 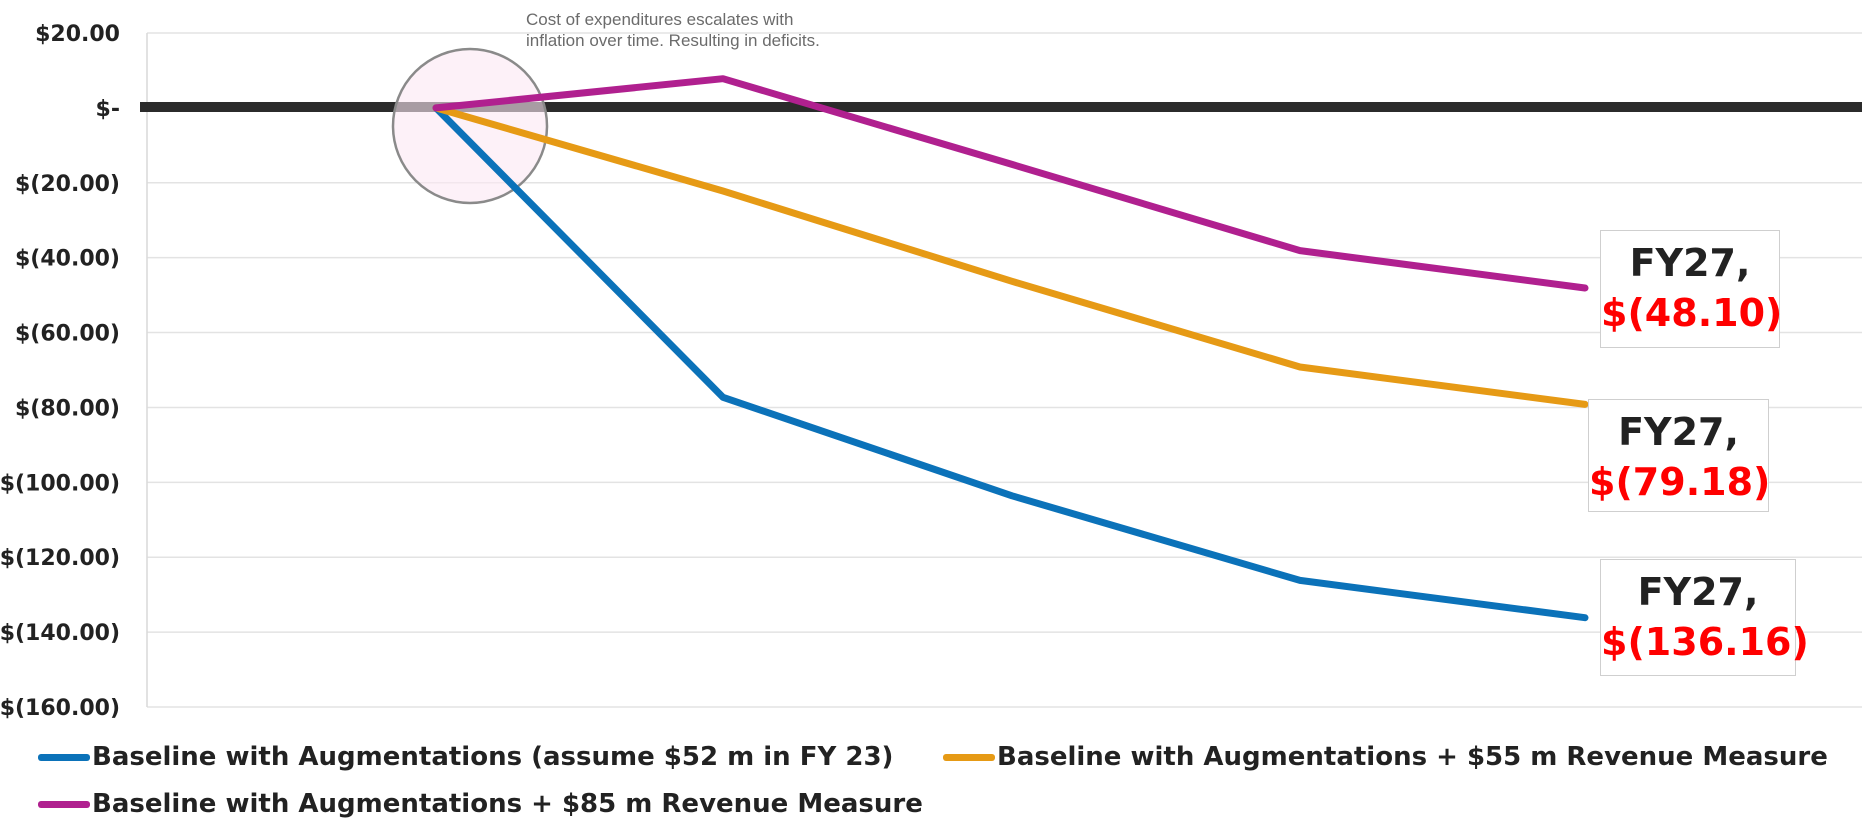 I want to click on callout-value: $(48.10), so click(x=1692, y=313).